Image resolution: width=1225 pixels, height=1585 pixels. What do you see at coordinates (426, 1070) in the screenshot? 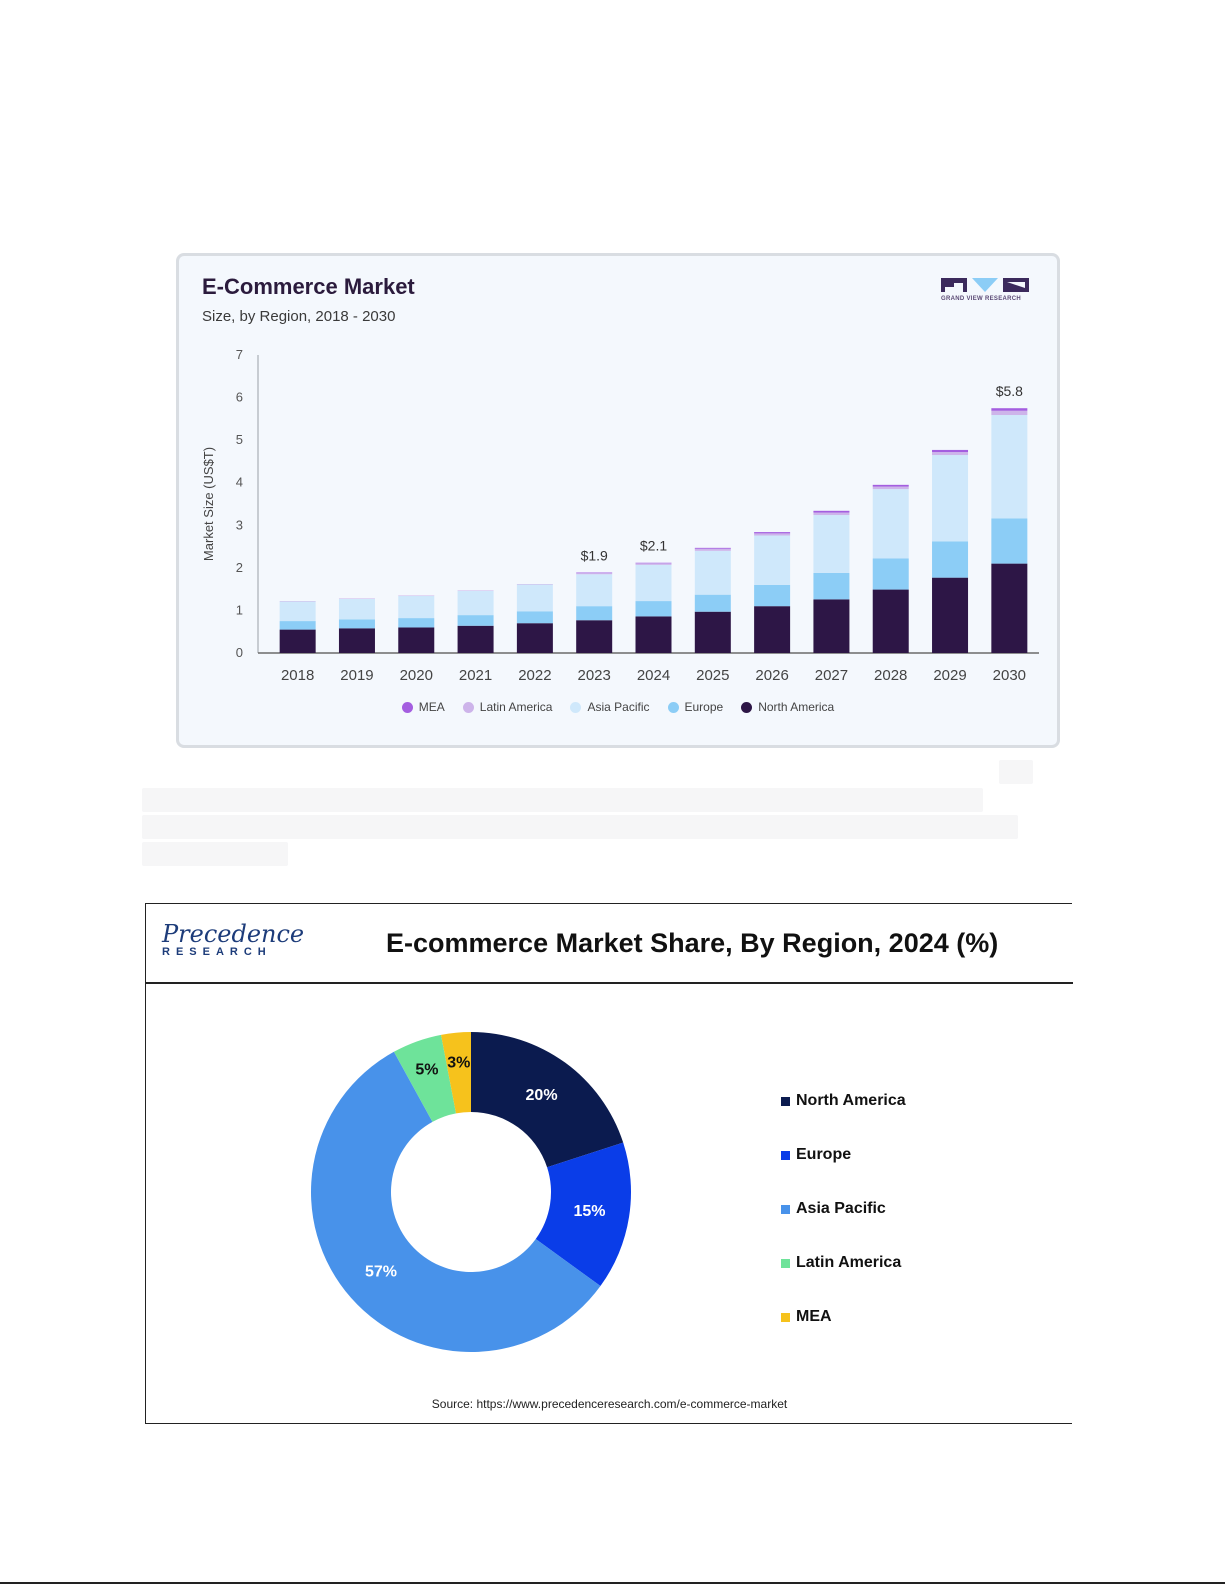
I see `slice-data-label: 5%` at bounding box center [426, 1070].